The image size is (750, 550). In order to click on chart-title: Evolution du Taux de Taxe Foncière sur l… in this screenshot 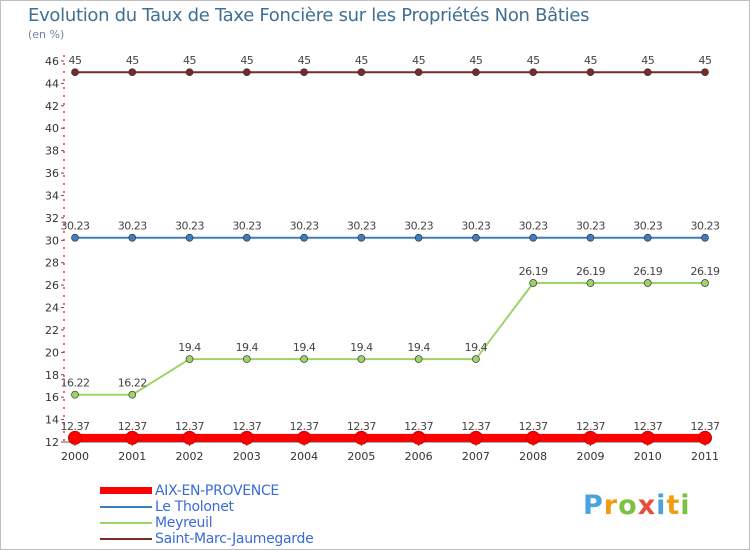, I will do `click(309, 15)`.